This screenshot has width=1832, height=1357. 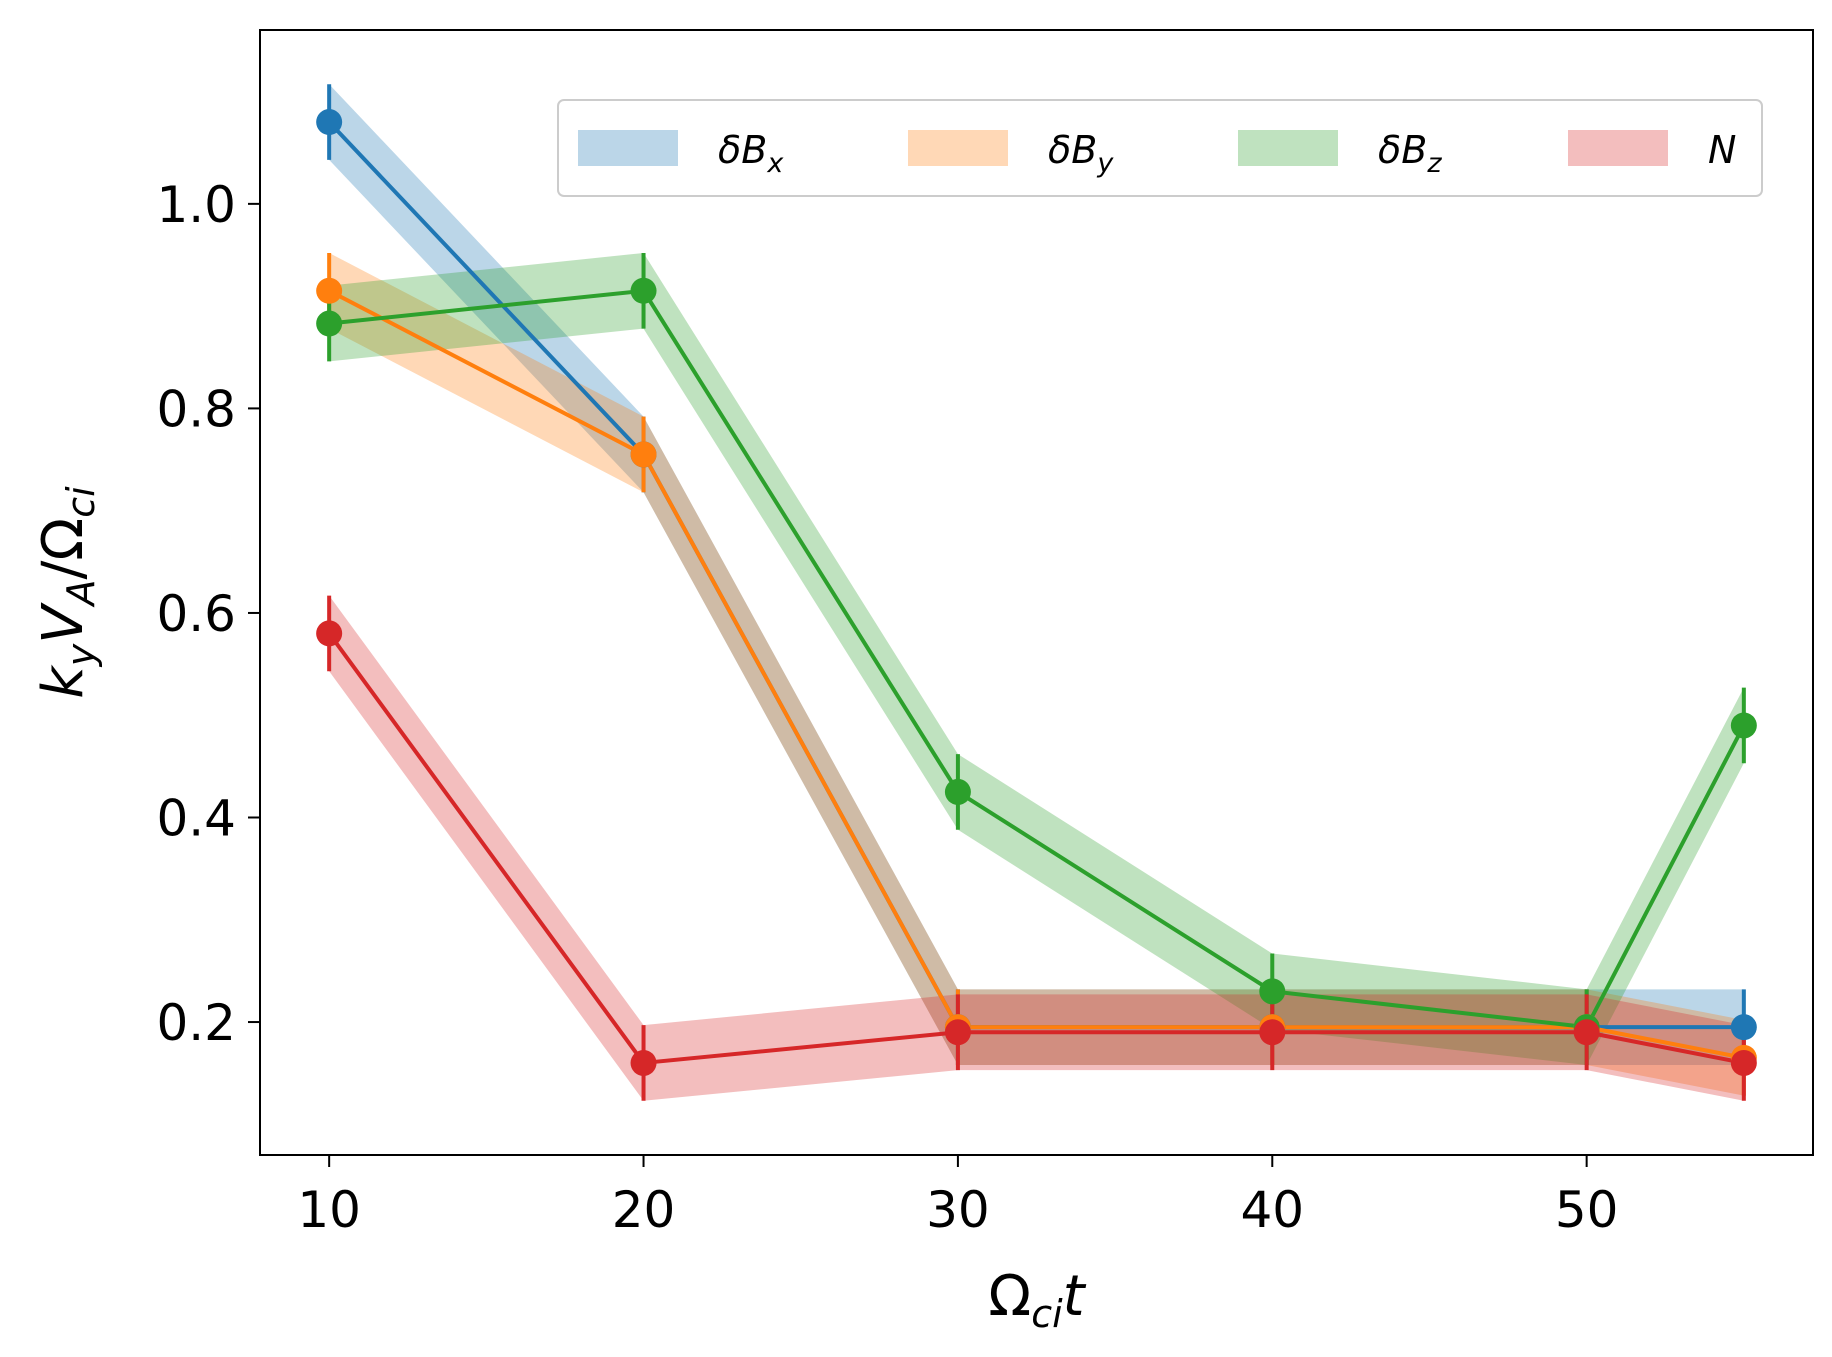 I want to click on y-tick-label-1: 0.4, so click(x=196, y=819).